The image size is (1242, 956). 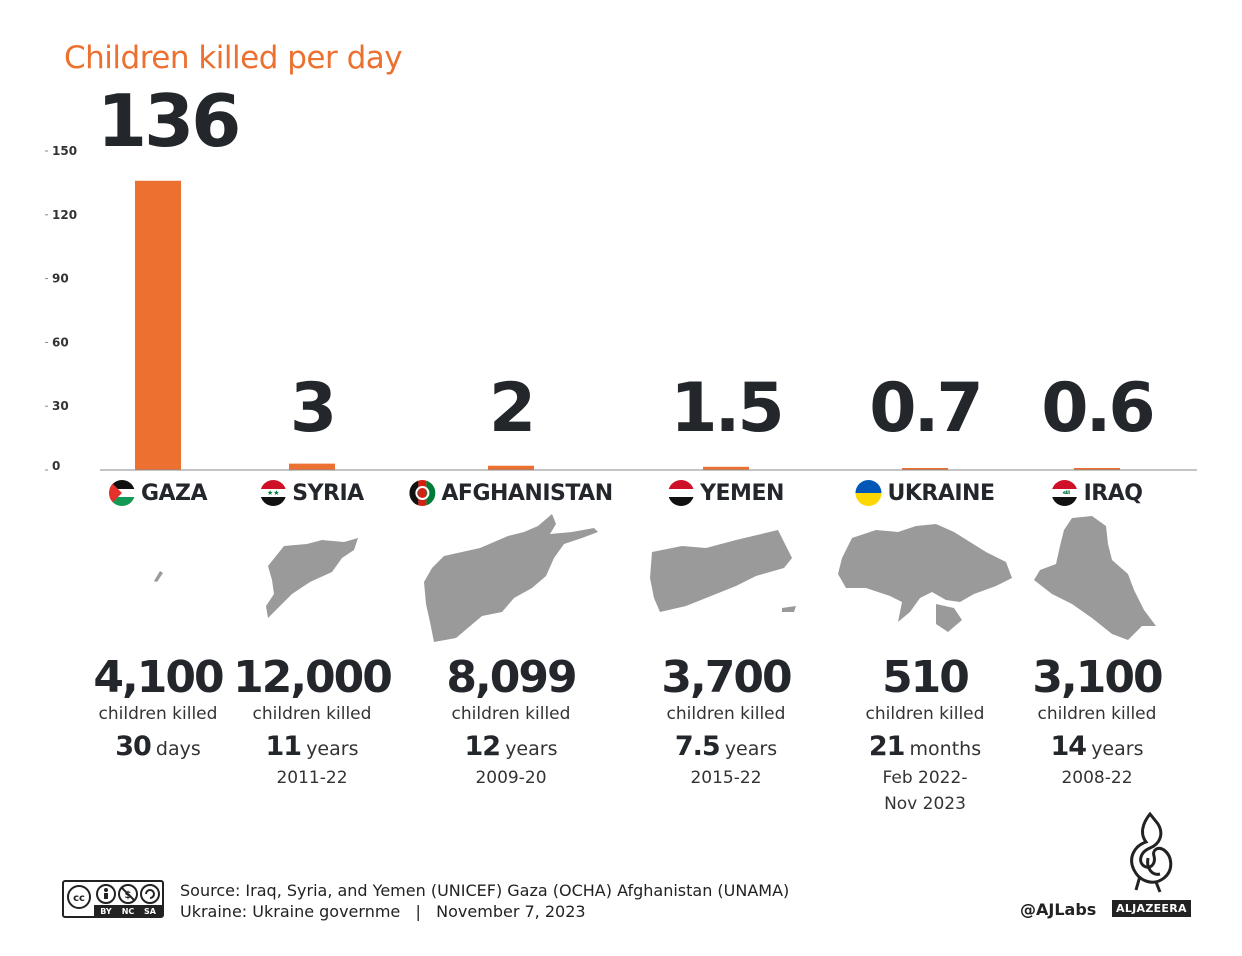 I want to click on country-name: YEMEN, so click(x=742, y=493).